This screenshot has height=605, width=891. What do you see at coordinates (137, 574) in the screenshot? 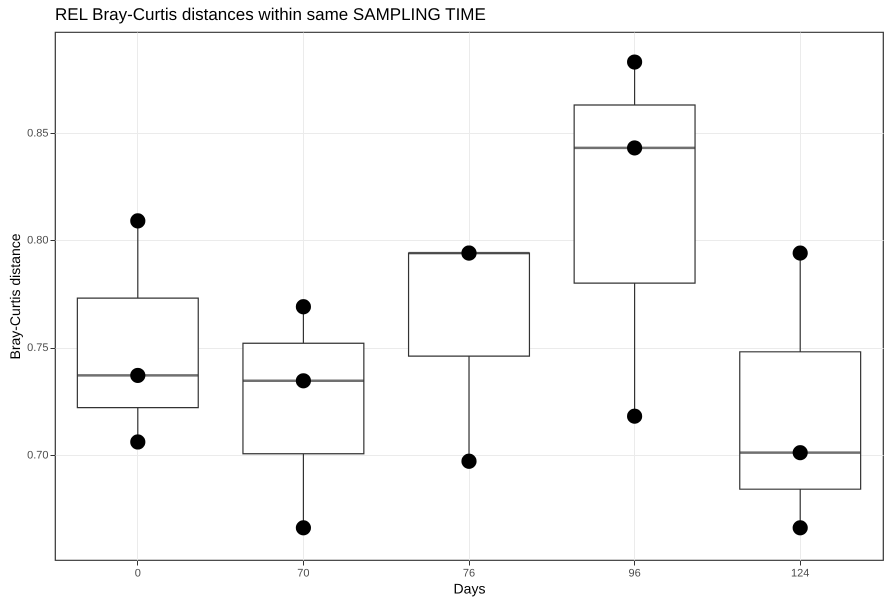
I see `x-tick-label: 0` at bounding box center [137, 574].